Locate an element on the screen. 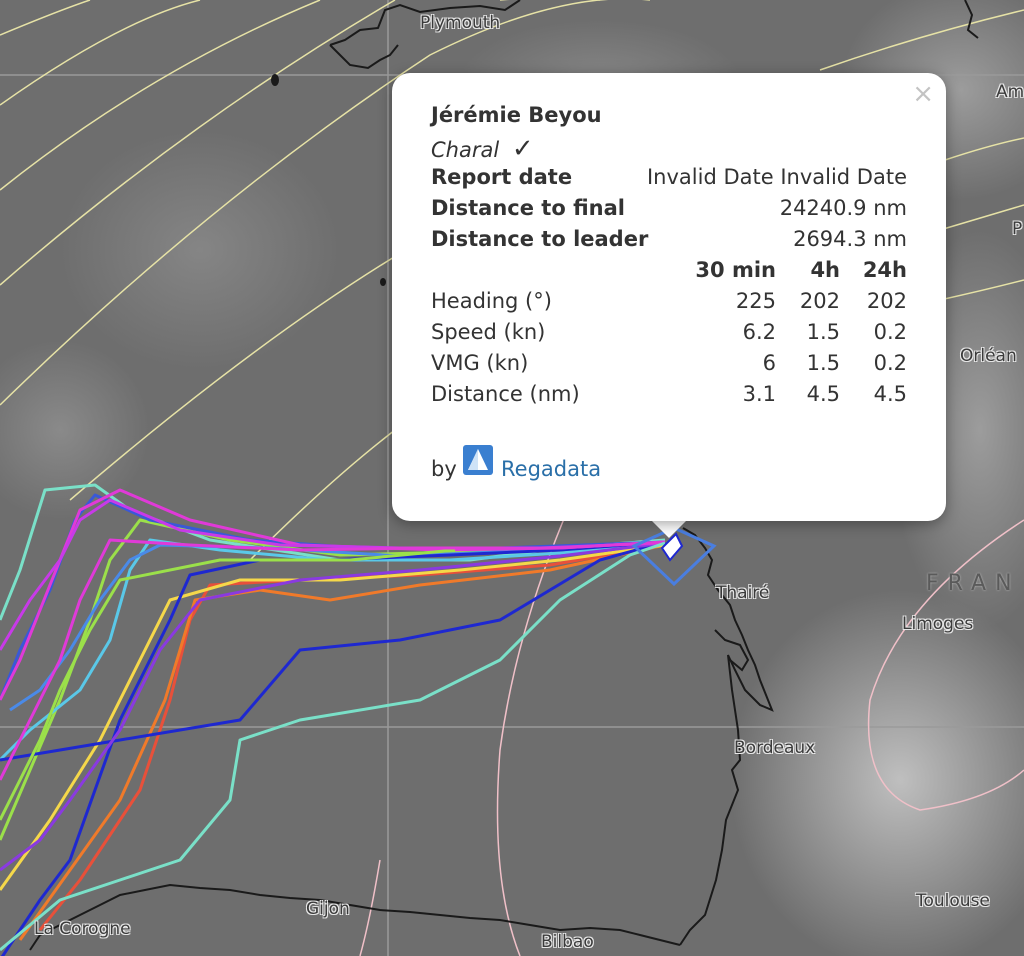 This screenshot has width=1024, height=956. city-label-toulouse: Toulouse is located at coordinates (953, 901).